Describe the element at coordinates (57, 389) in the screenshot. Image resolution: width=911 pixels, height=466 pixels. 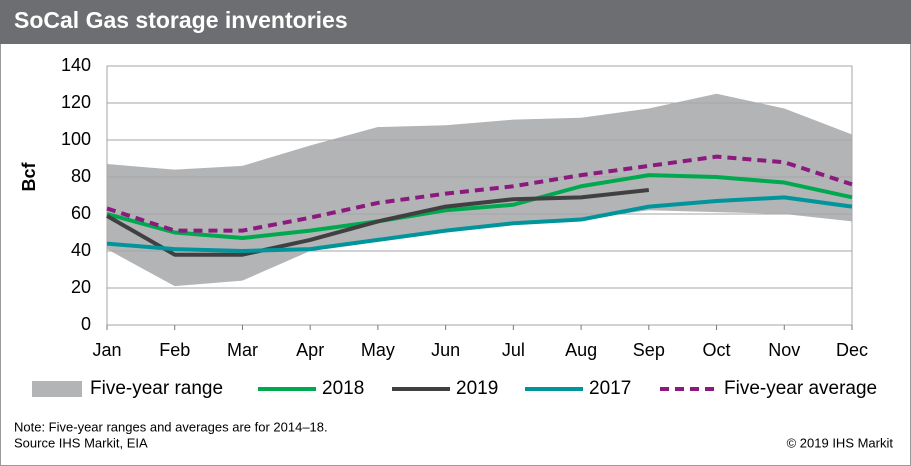
I see `legend-swatch` at that location.